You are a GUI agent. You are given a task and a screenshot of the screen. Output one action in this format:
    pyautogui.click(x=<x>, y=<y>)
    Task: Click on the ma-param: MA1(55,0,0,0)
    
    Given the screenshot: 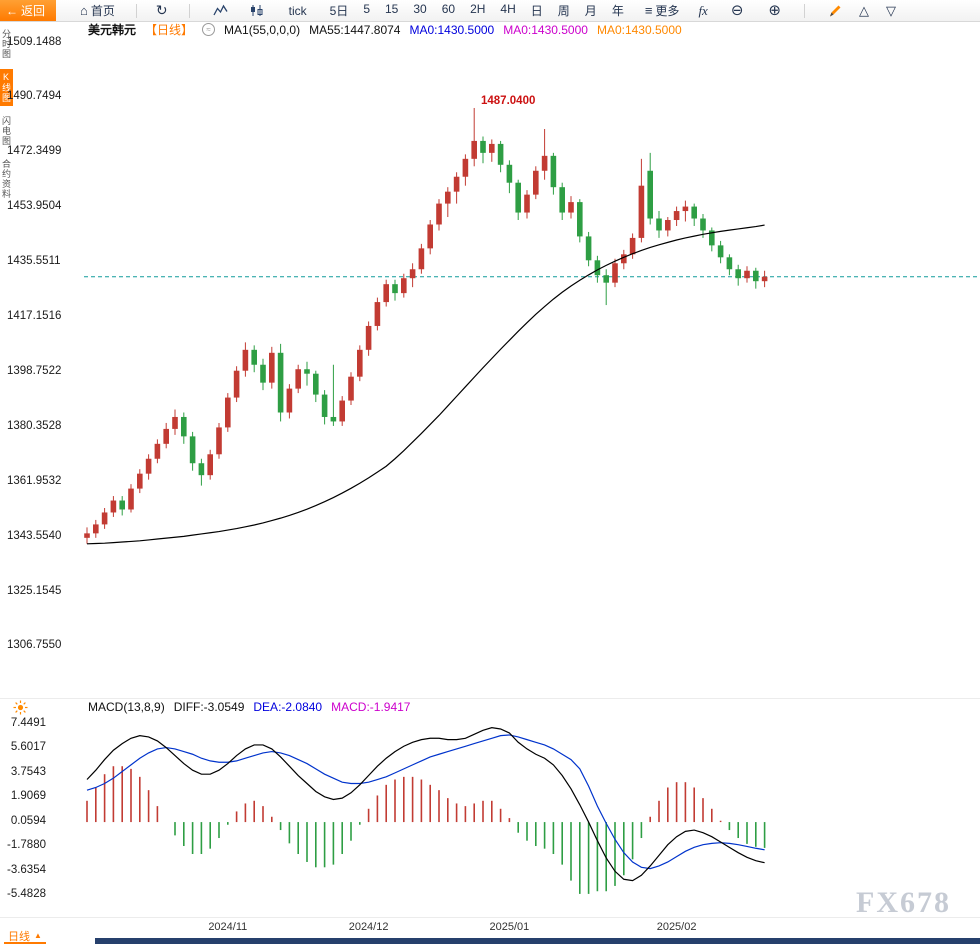 What is the action you would take?
    pyautogui.click(x=262, y=29)
    